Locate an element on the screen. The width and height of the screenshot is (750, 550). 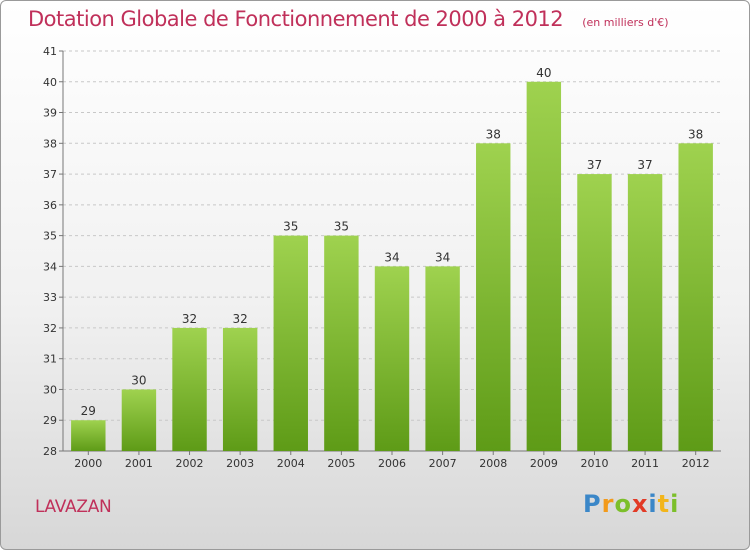
x-tick-label: 2012 is located at coordinates (696, 463).